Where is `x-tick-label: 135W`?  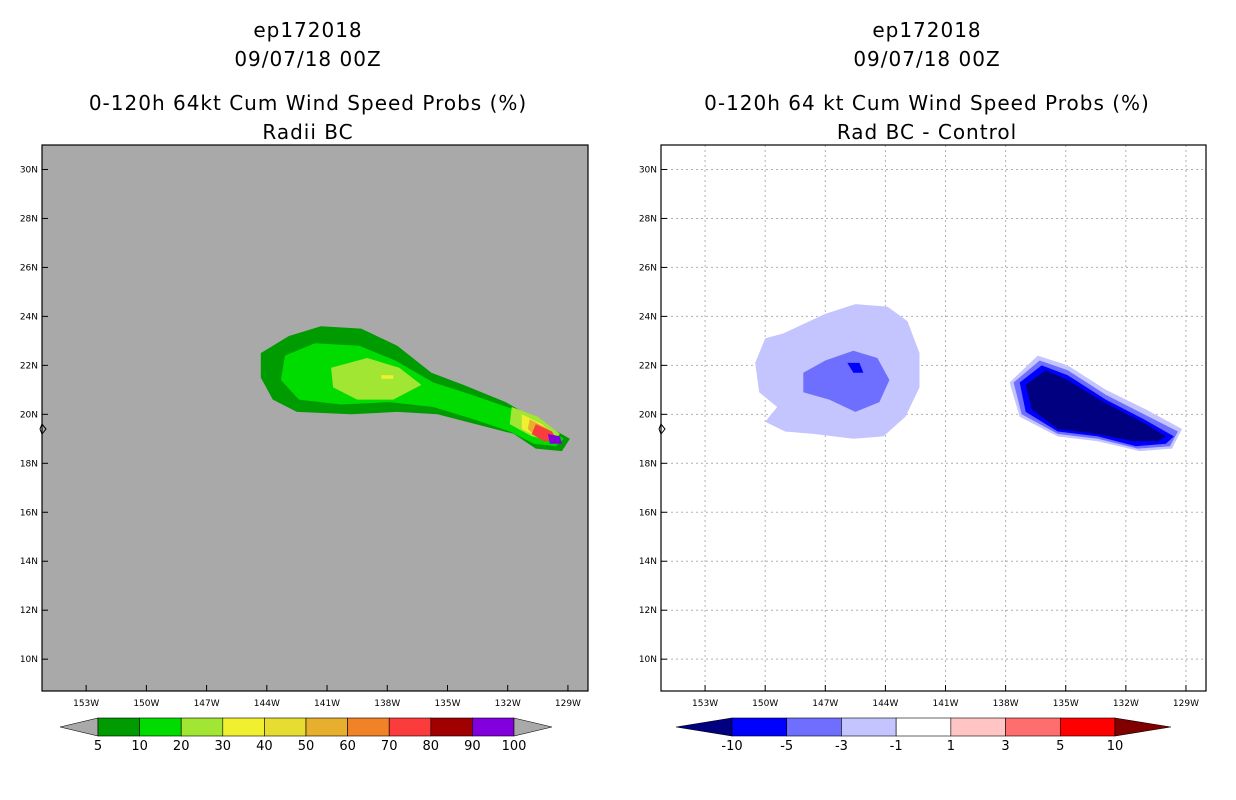 x-tick-label: 135W is located at coordinates (447, 704).